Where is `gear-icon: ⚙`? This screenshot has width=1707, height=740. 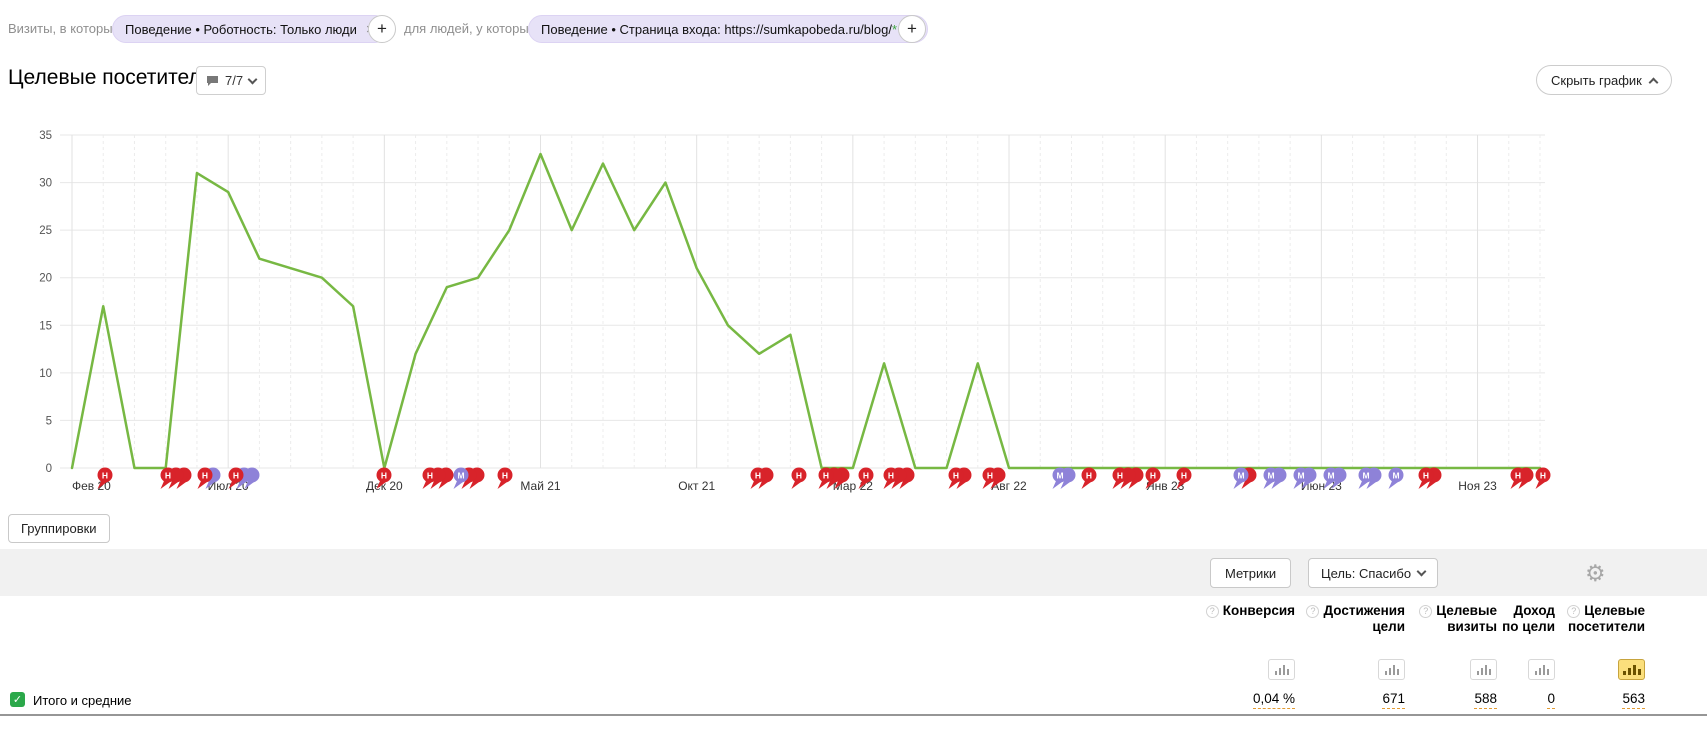 gear-icon: ⚙ is located at coordinates (1595, 573).